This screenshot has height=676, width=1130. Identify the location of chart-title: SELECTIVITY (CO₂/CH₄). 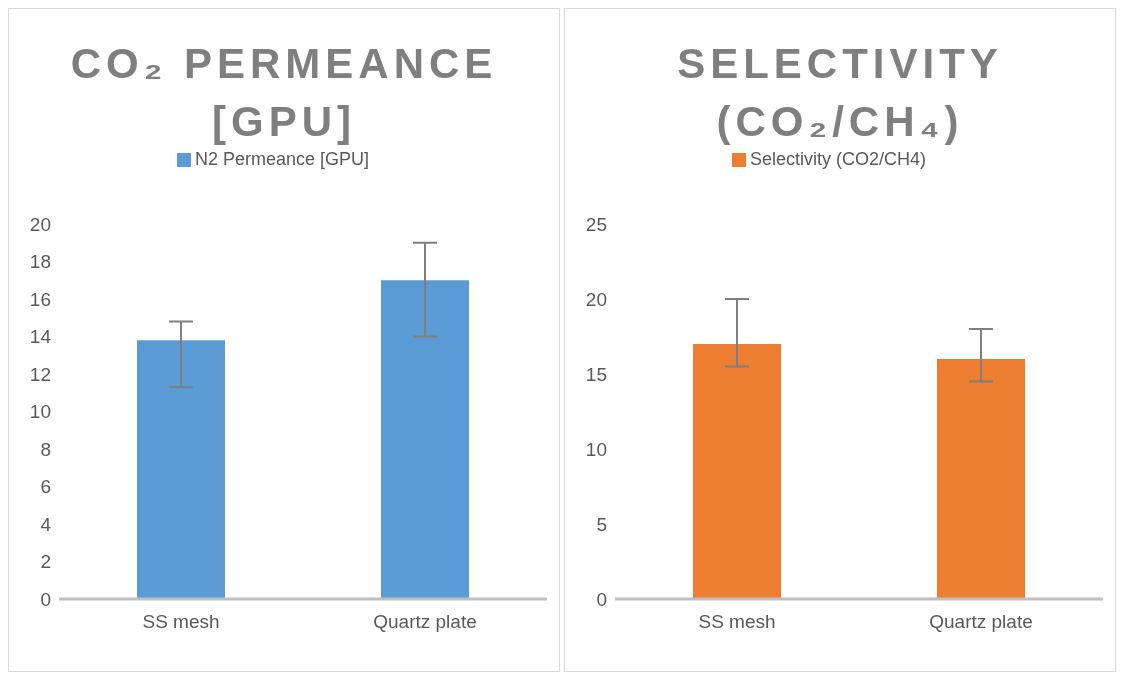
(840, 92).